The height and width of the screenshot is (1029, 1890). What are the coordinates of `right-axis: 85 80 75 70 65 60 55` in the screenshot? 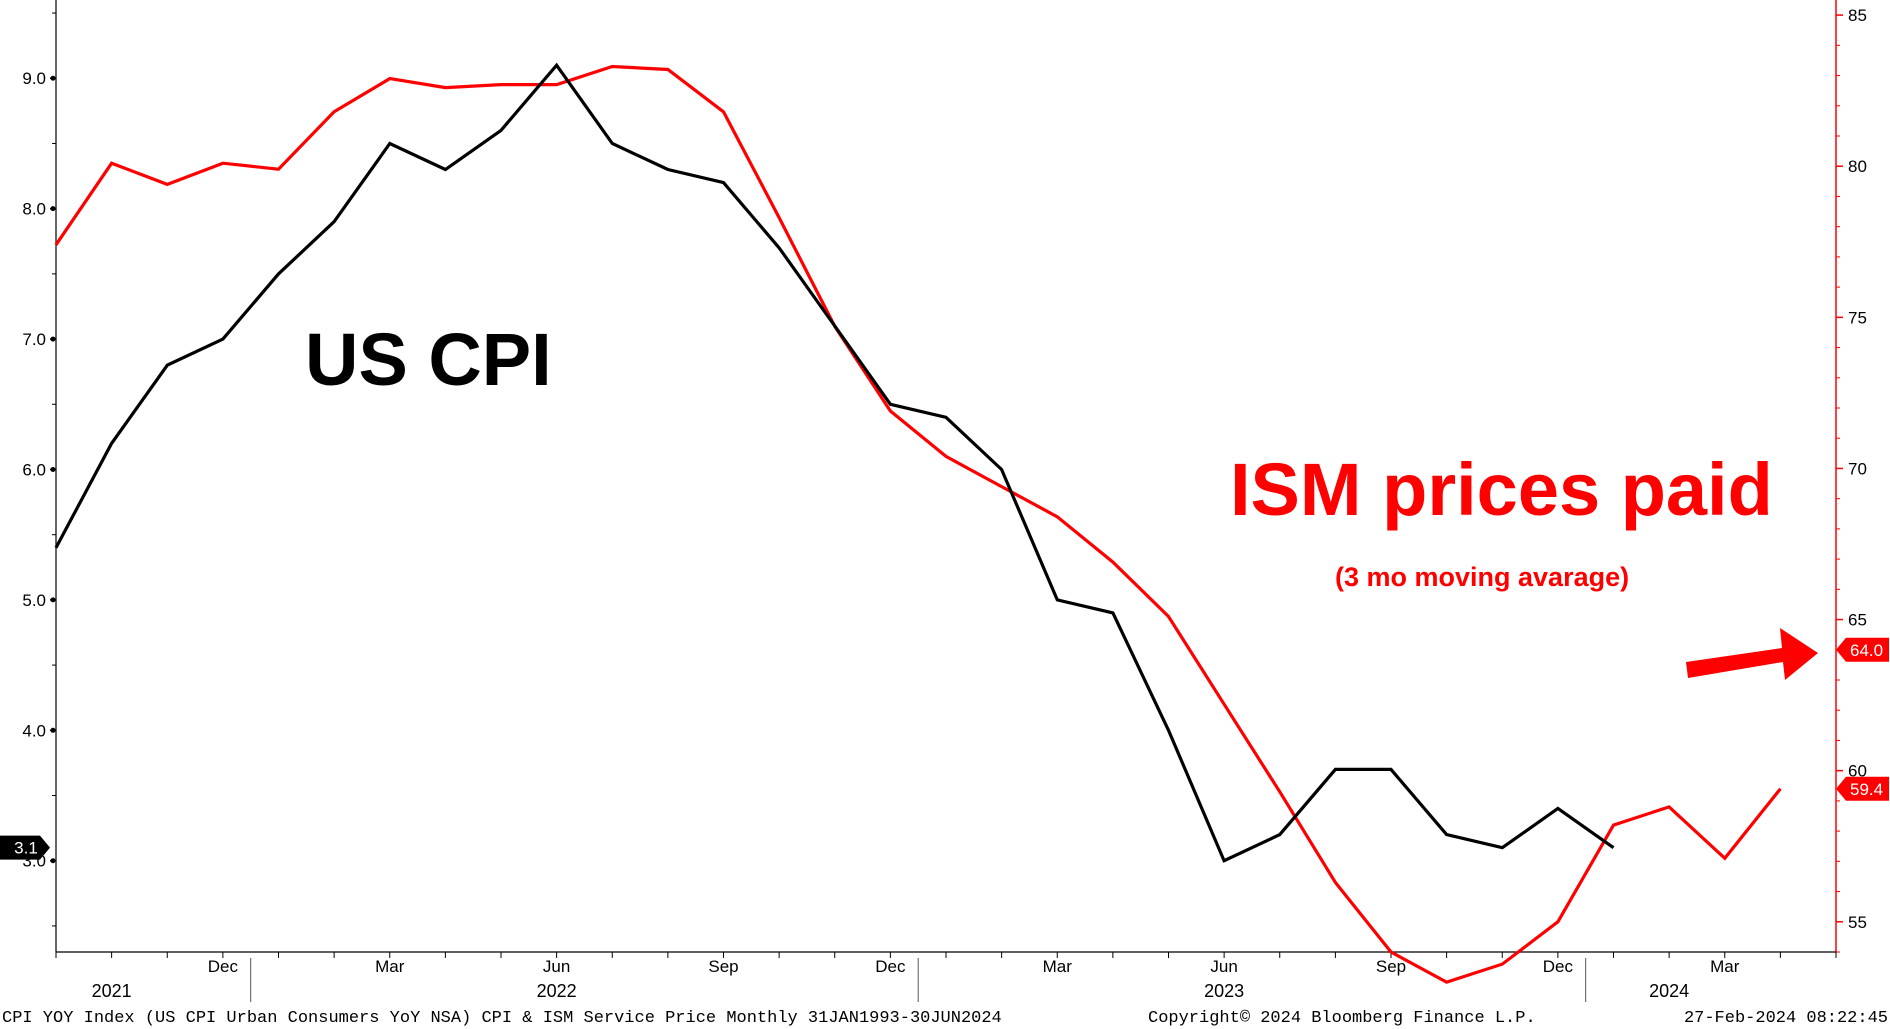 It's located at (1851, 476).